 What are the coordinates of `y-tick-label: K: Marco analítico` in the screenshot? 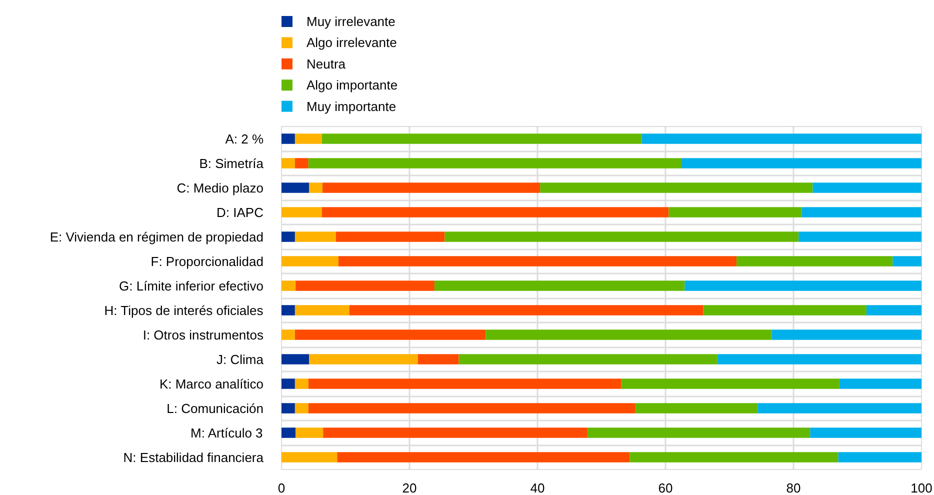 It's located at (211, 384).